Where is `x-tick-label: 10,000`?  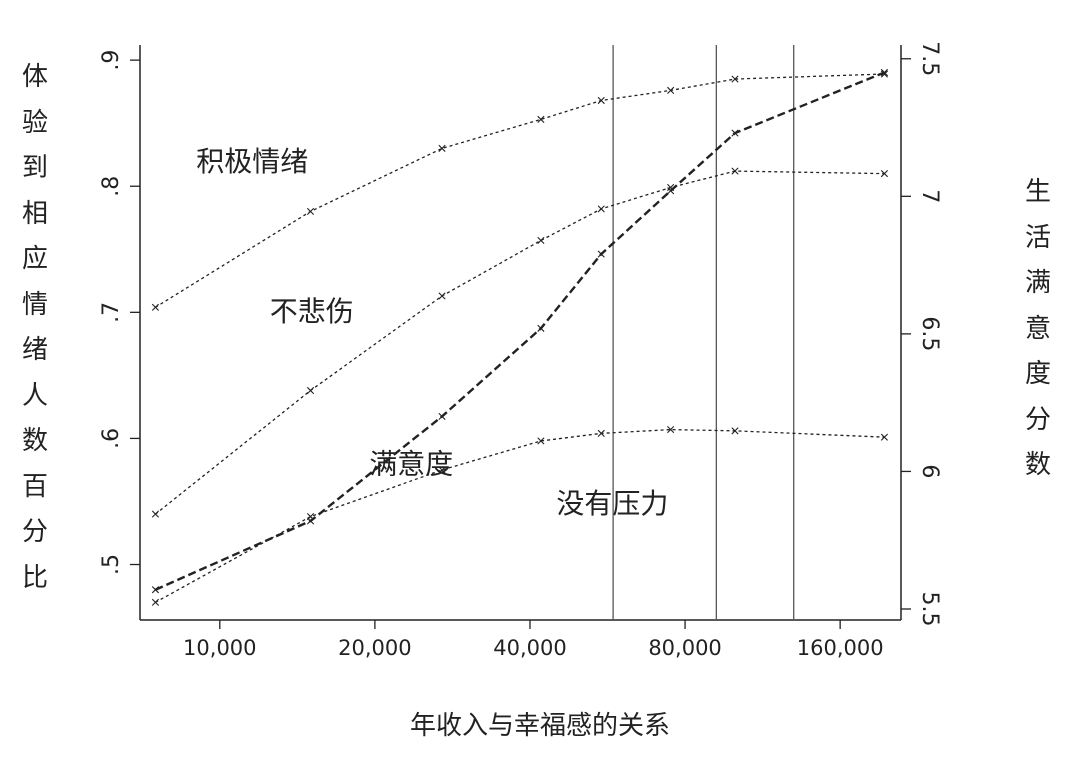 x-tick-label: 10,000 is located at coordinates (219, 648).